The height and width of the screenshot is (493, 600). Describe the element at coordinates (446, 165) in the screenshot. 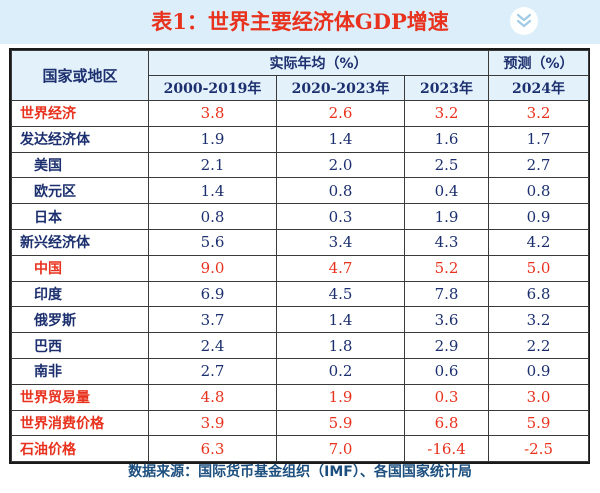

I see `growth-value-cell: 2.5` at that location.